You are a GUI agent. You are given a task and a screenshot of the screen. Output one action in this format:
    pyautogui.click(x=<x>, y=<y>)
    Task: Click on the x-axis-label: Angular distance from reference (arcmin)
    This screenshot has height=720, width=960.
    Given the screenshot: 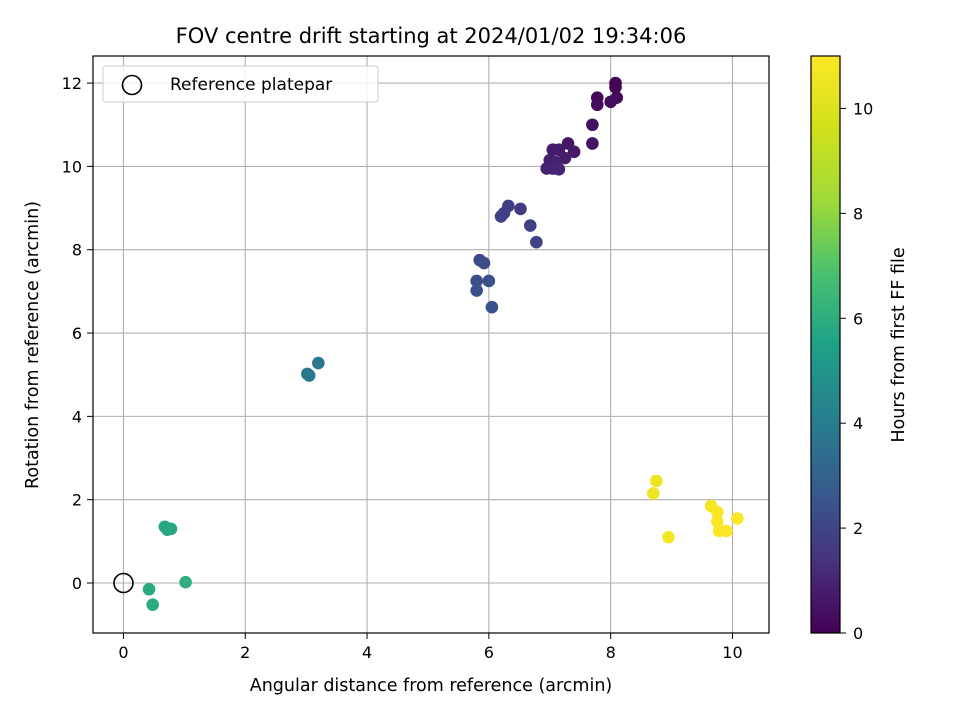 What is the action you would take?
    pyautogui.click(x=431, y=686)
    